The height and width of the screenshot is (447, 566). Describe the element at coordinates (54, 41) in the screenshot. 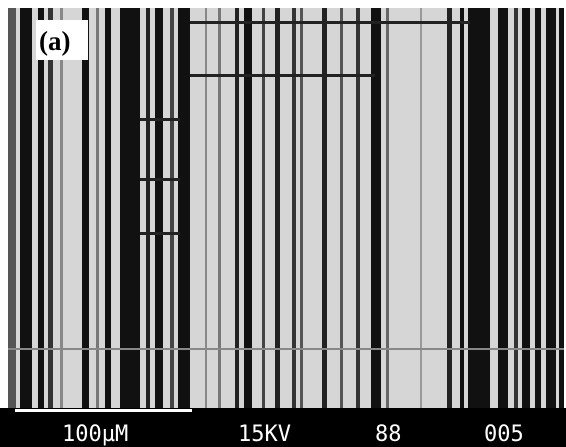

I see `panel-label: (a)` at that location.